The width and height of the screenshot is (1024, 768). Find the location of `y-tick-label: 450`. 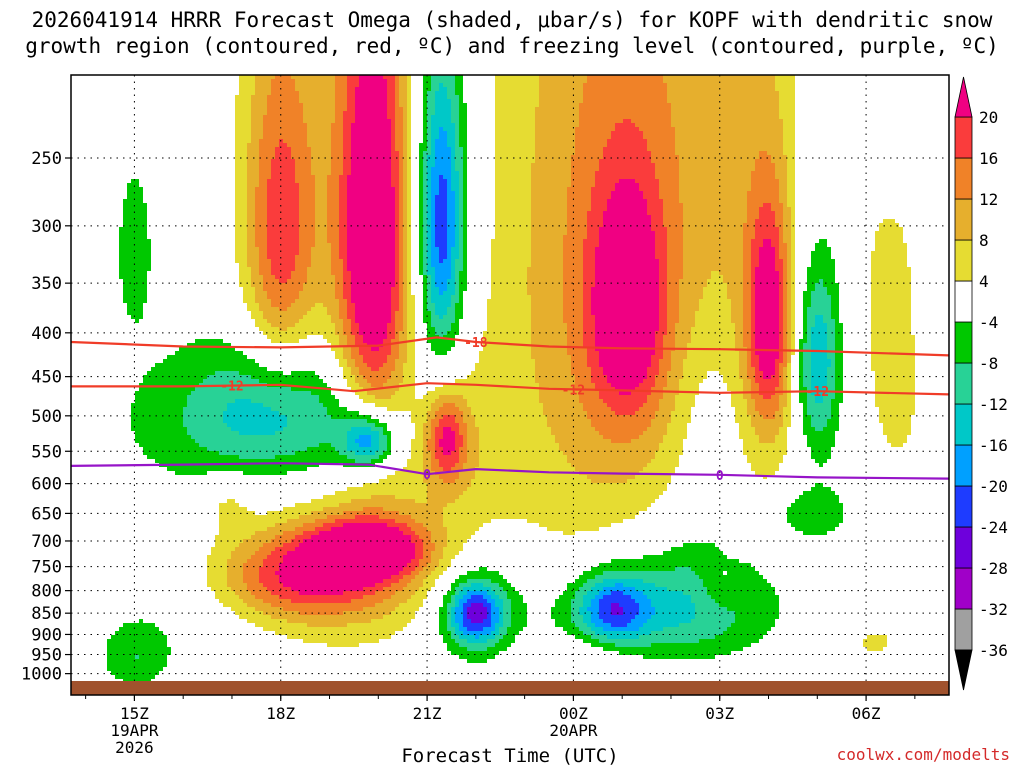

y-tick-label: 450 is located at coordinates (46, 378).